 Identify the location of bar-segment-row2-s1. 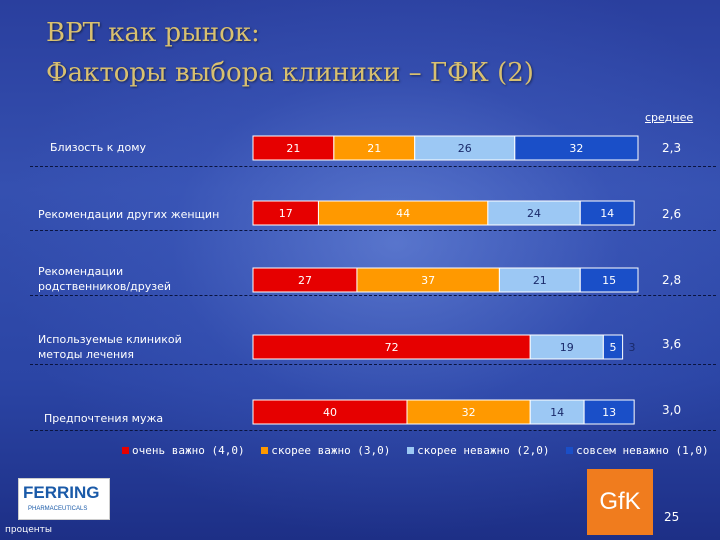
(285, 213).